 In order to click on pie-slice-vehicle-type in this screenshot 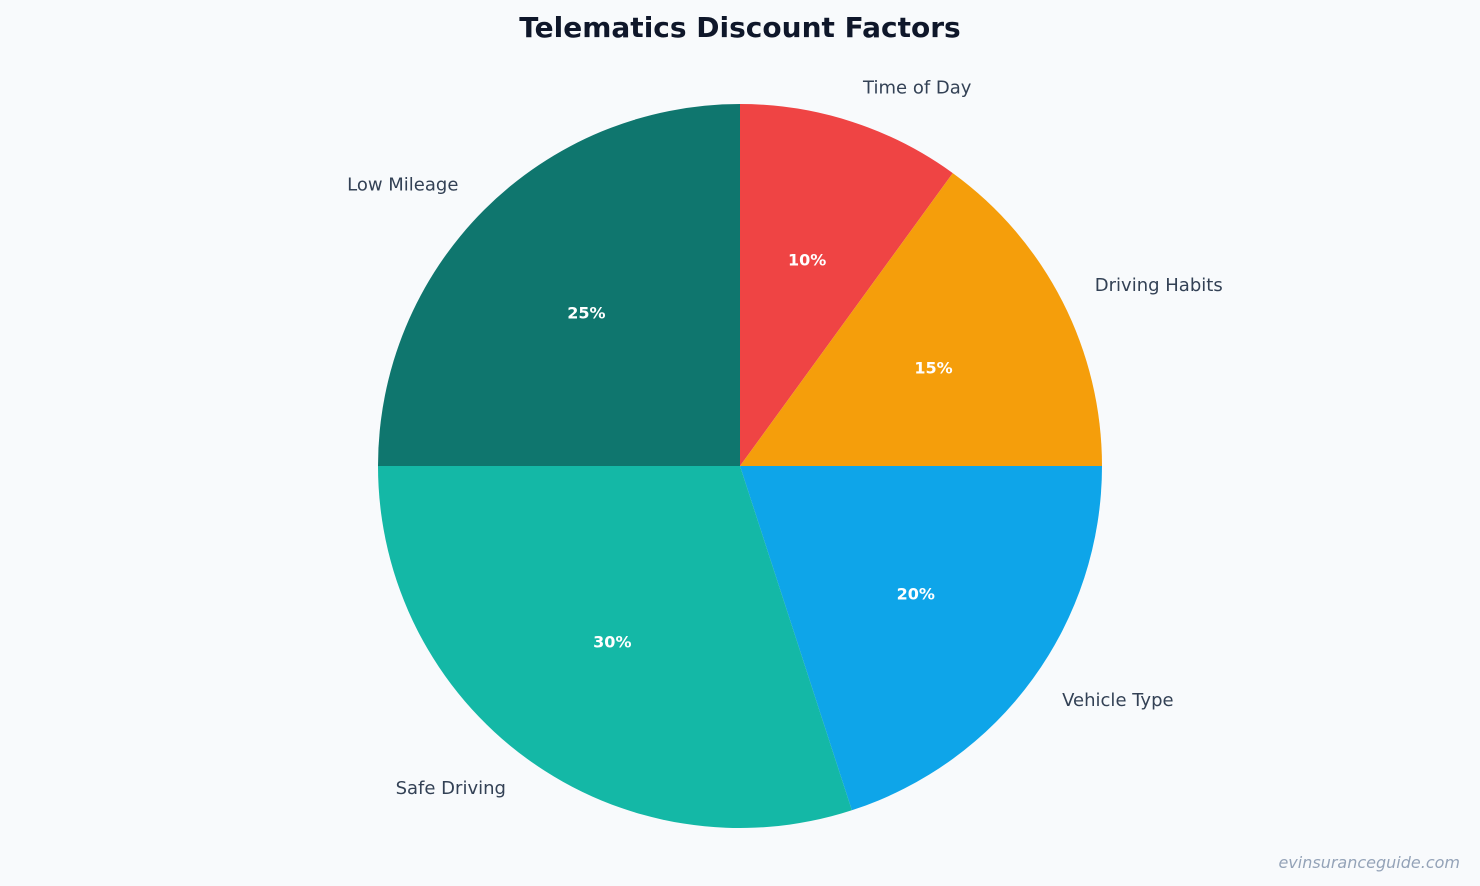, I will do `click(921, 638)`.